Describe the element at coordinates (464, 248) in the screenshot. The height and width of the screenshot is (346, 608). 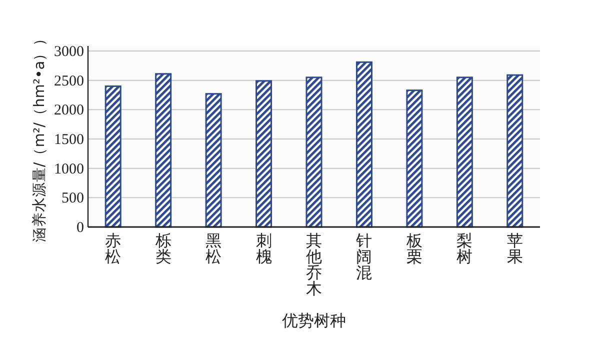
I see `x-tick-label: 梨树` at that location.